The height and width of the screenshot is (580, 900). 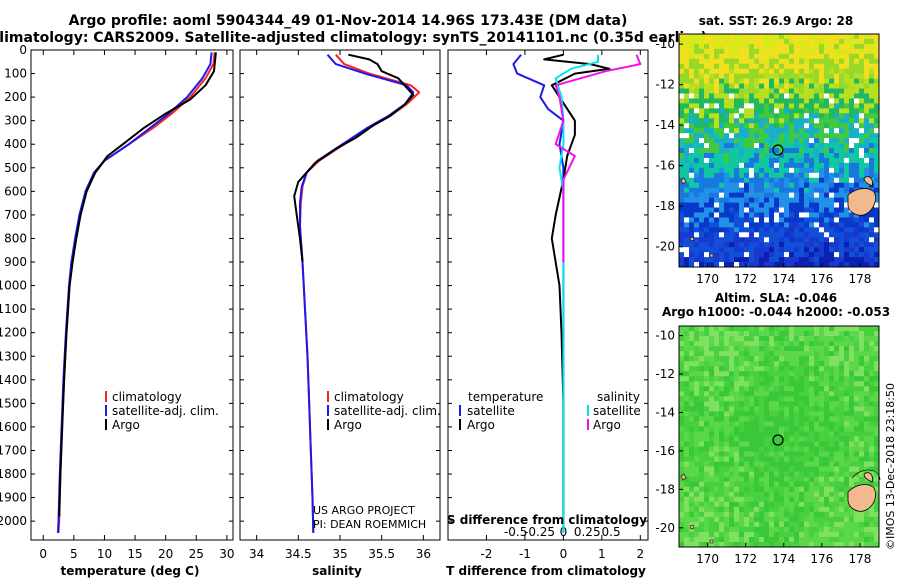 I want to click on profile-line-satellite-adj-clim-, so click(x=357, y=293).